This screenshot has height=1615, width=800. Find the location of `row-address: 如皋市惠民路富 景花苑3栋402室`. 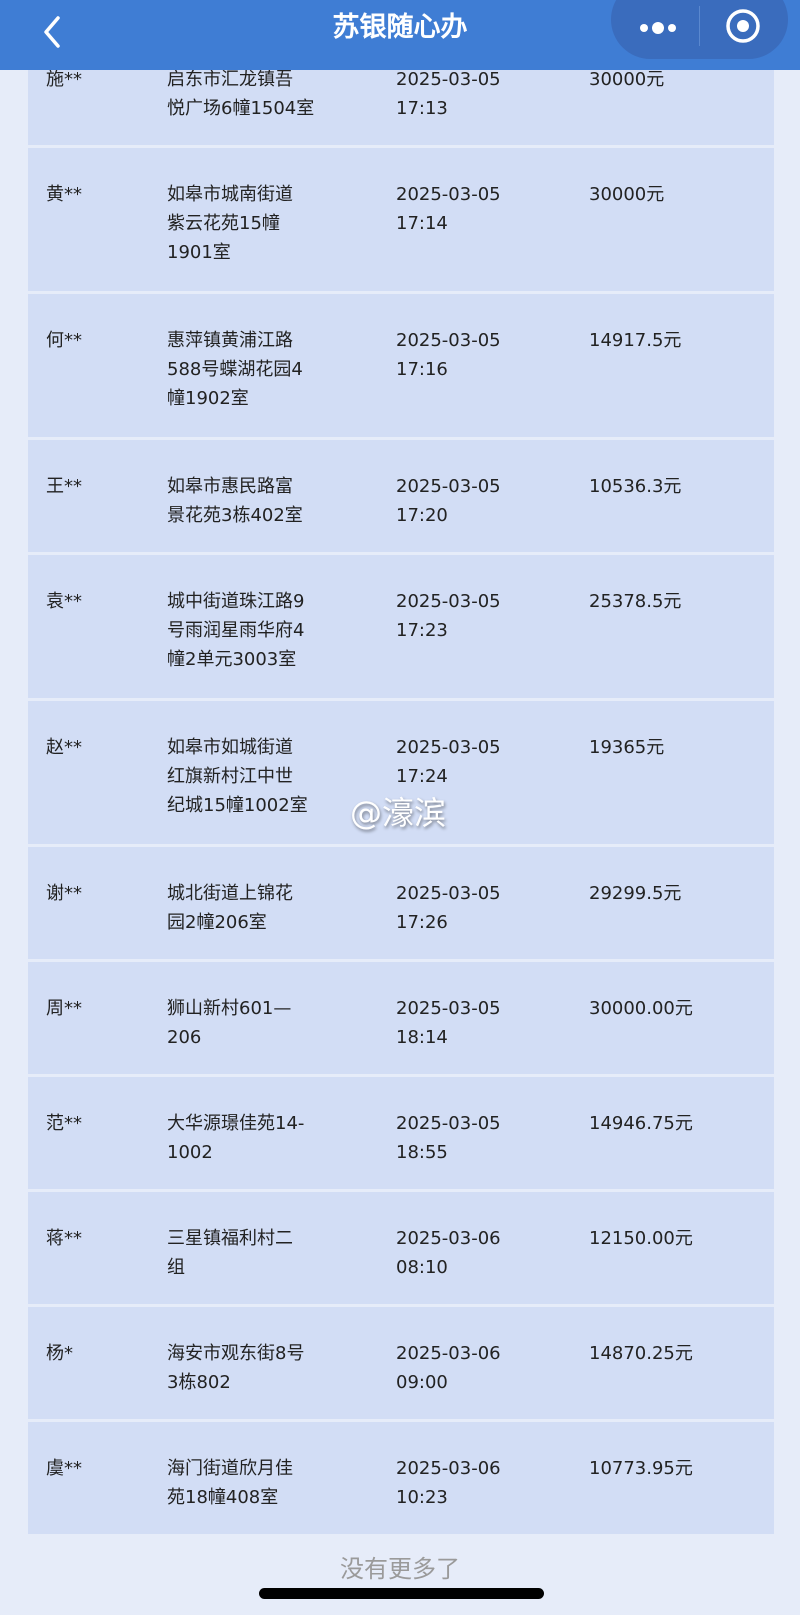

row-address: 如皋市惠民路富 景花苑3栋402室 is located at coordinates (235, 501).